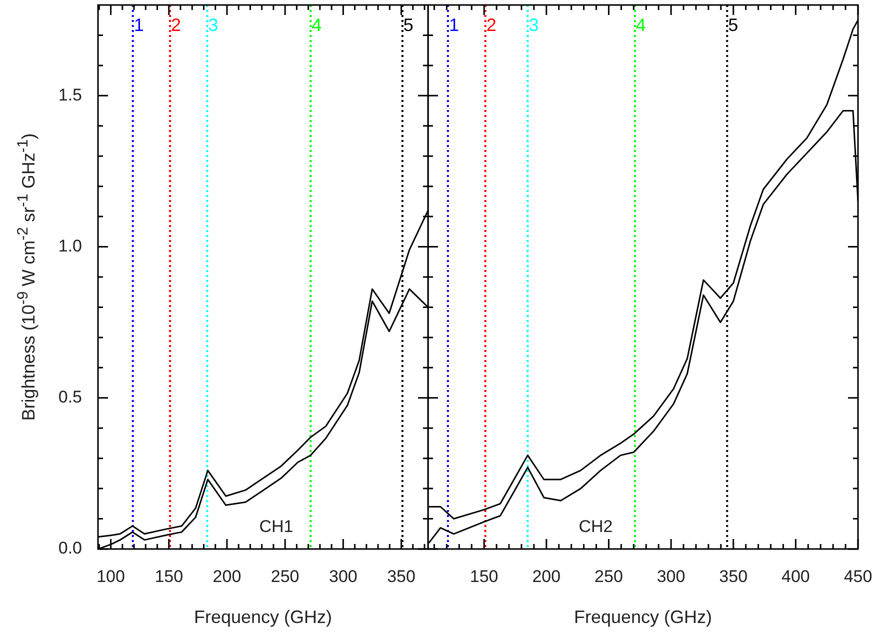 The width and height of the screenshot is (879, 633). What do you see at coordinates (70, 548) in the screenshot?
I see `y-tick-label: 0.0` at bounding box center [70, 548].